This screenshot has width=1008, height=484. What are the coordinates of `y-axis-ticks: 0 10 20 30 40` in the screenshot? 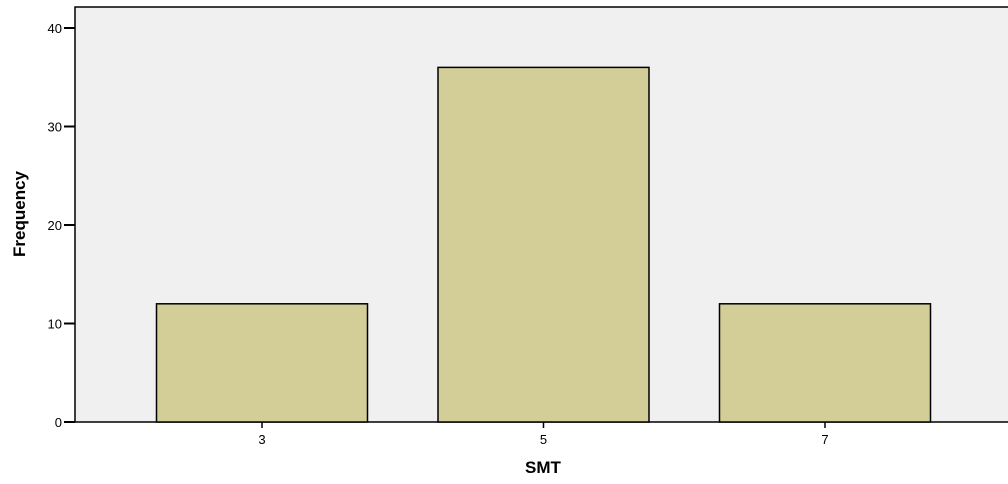 It's located at (61, 225).